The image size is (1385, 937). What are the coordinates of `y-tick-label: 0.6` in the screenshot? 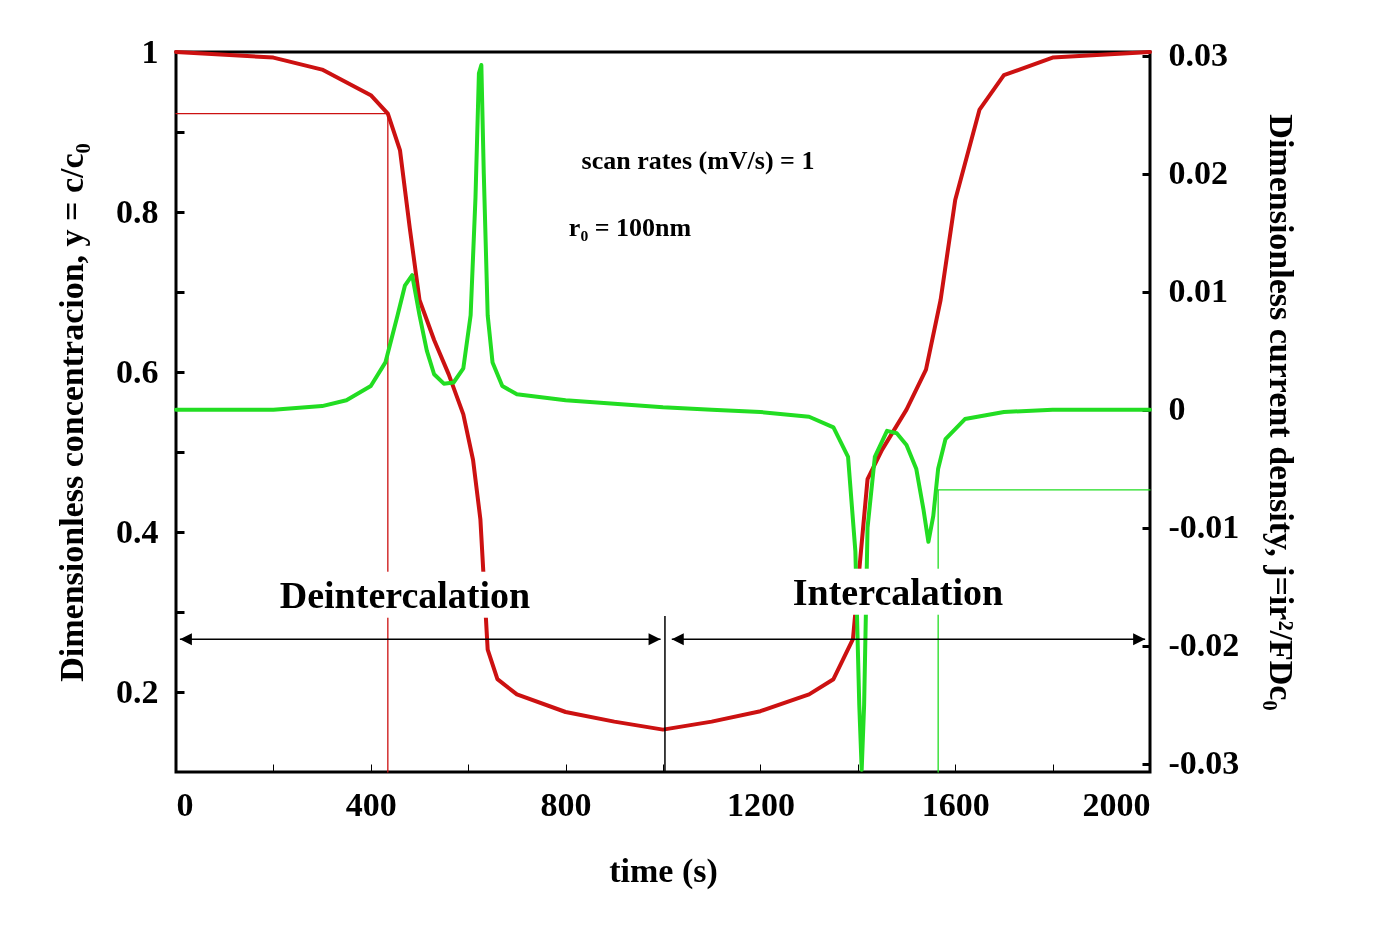 It's located at (137, 371).